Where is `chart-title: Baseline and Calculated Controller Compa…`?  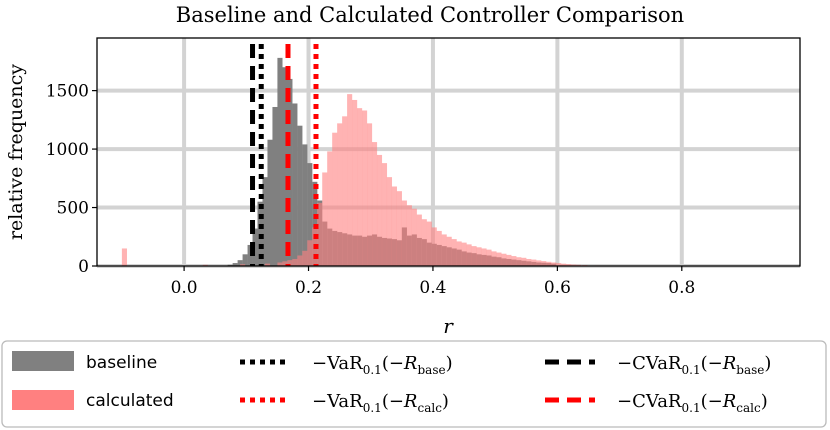
chart-title: Baseline and Calculated Controller Compa… is located at coordinates (430, 15).